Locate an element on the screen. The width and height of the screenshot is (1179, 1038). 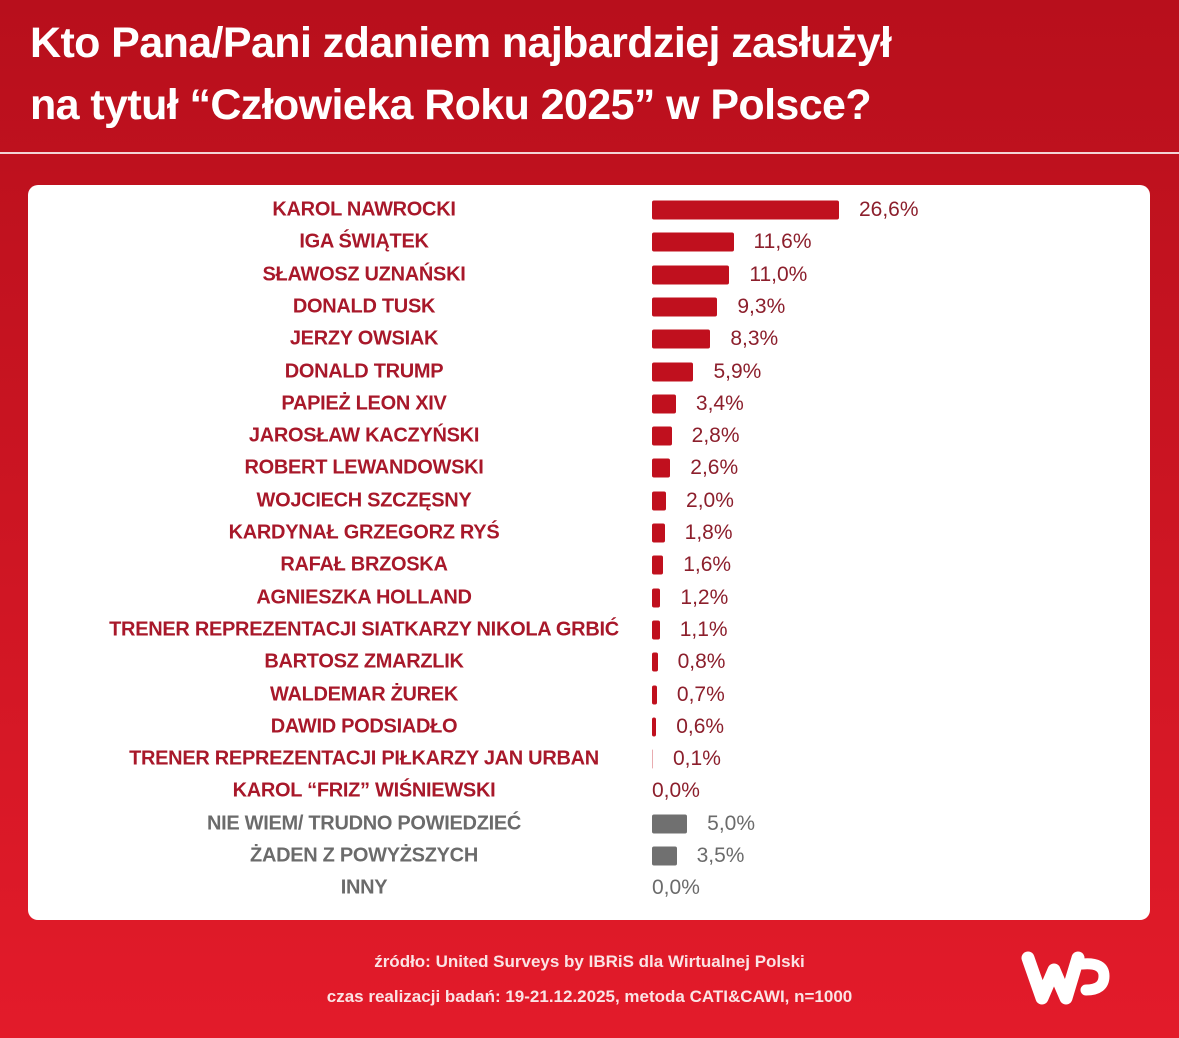
category-label: JERZY OWSIAK is located at coordinates (364, 338).